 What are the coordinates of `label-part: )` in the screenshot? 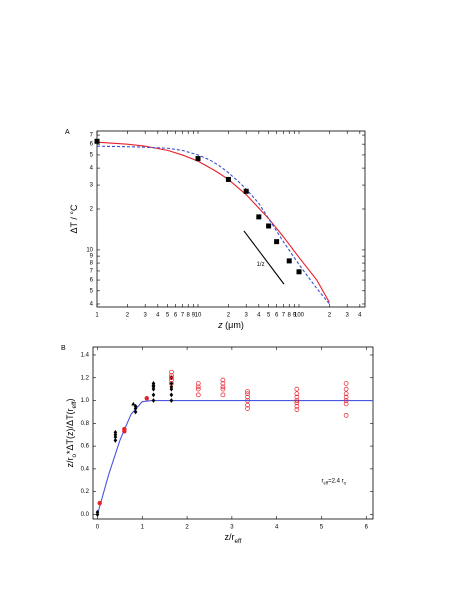 It's located at (70, 400).